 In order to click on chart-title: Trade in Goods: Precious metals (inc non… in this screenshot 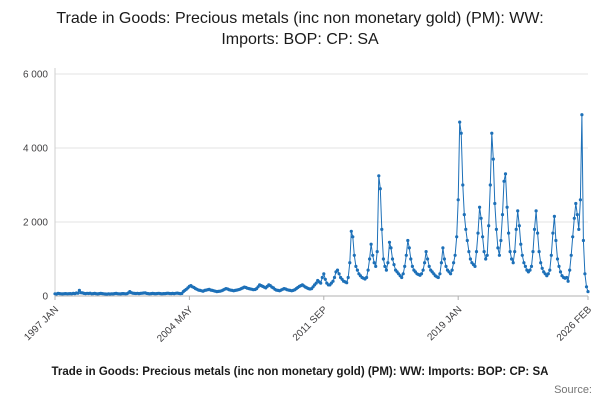, I will do `click(300, 29)`.